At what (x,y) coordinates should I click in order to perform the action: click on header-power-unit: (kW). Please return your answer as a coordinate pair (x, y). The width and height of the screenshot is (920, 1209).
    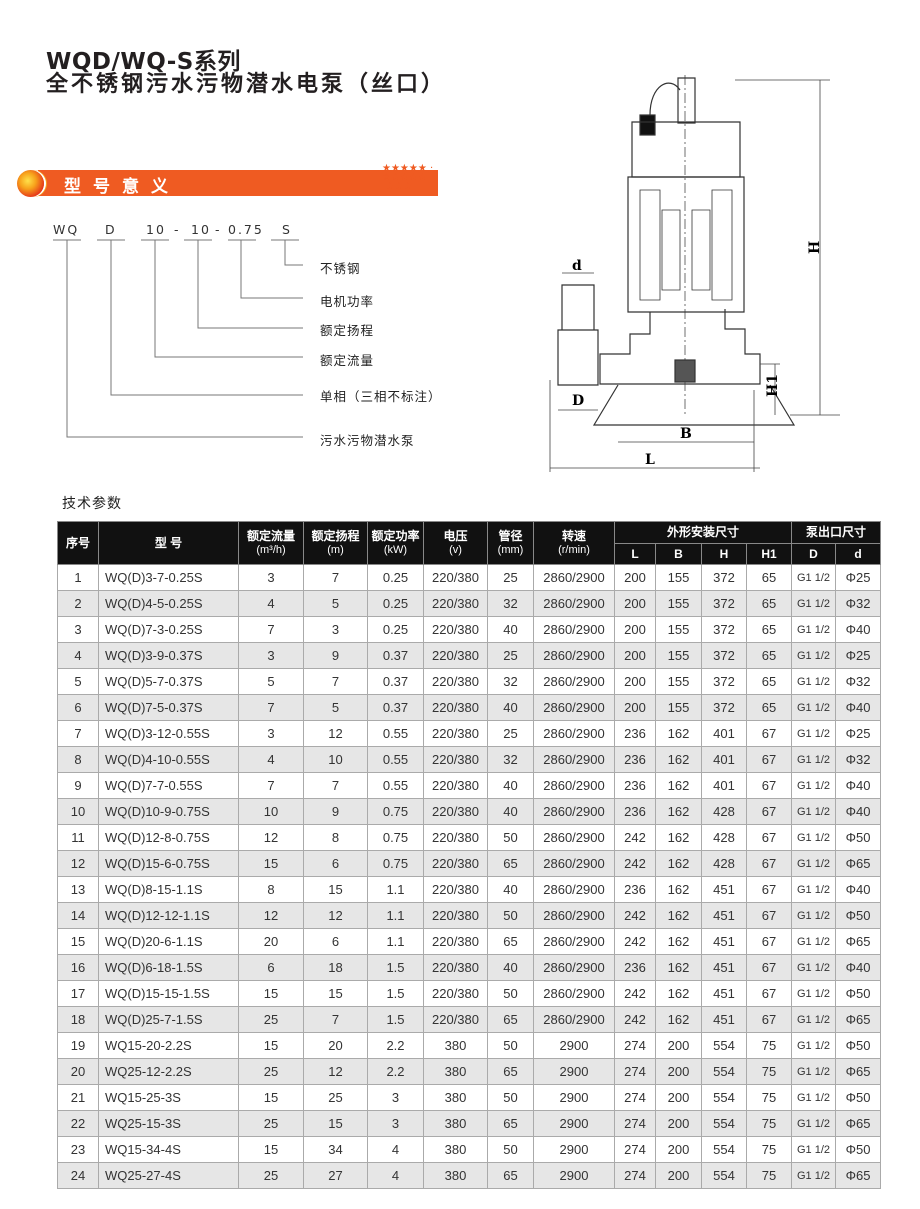
    Looking at the image, I should click on (395, 549).